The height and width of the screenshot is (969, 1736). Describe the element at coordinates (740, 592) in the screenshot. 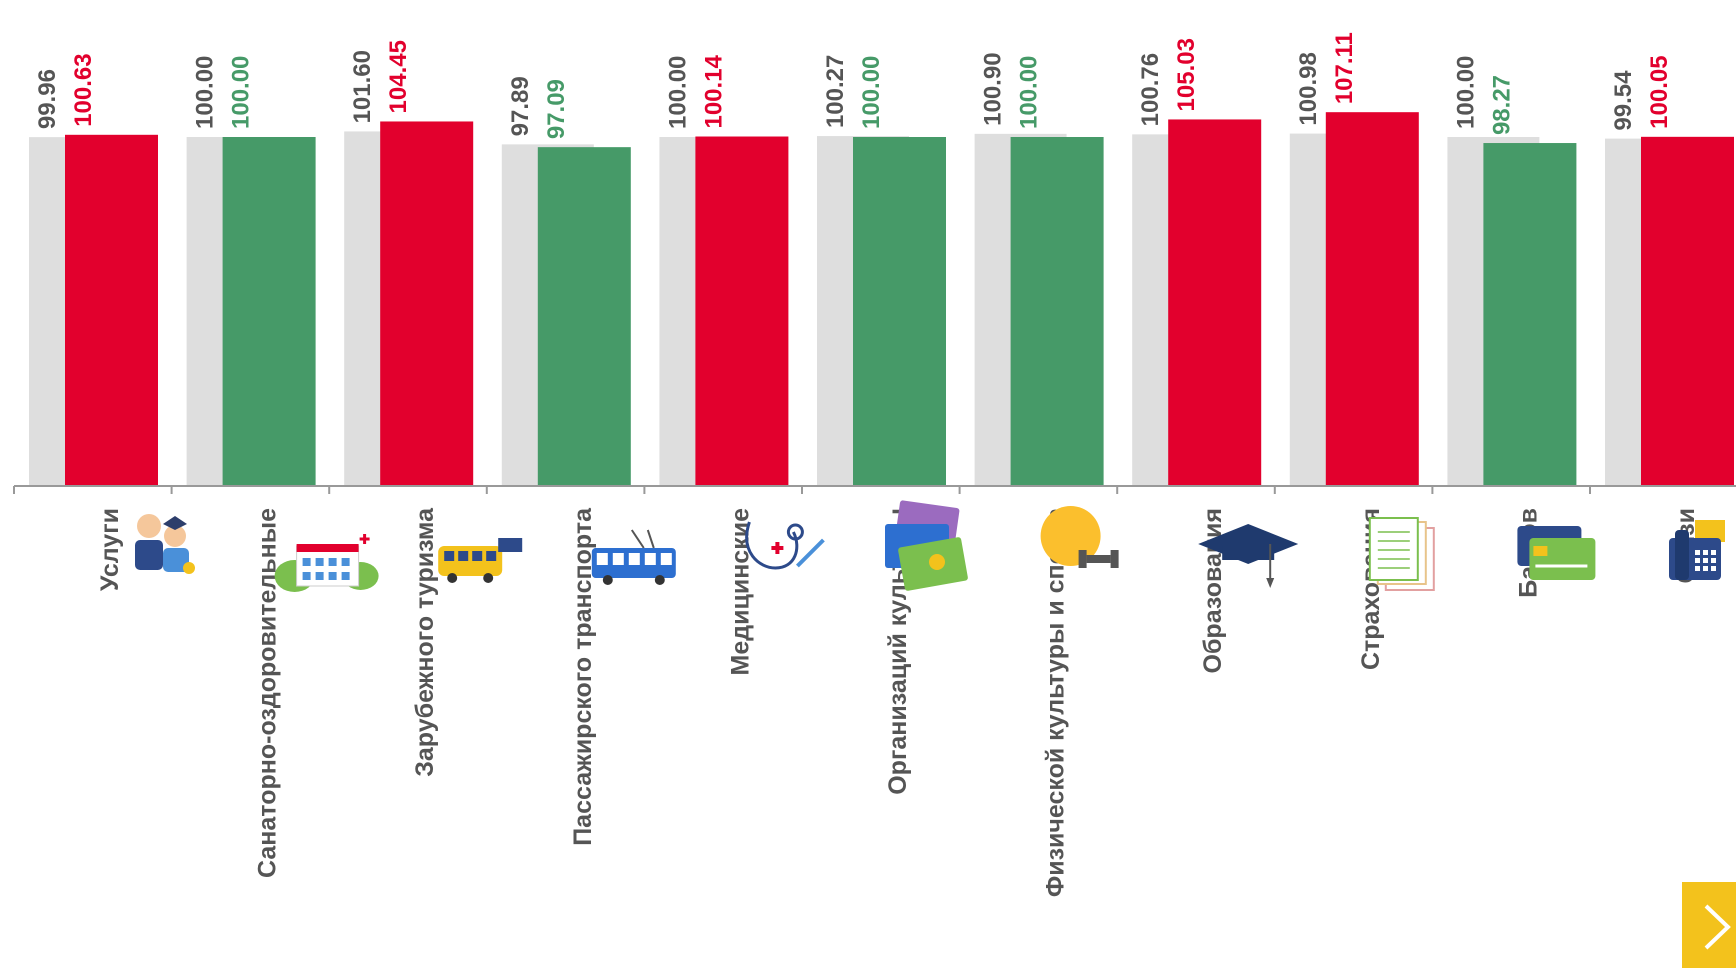

I see `category-label: Медицинские` at that location.